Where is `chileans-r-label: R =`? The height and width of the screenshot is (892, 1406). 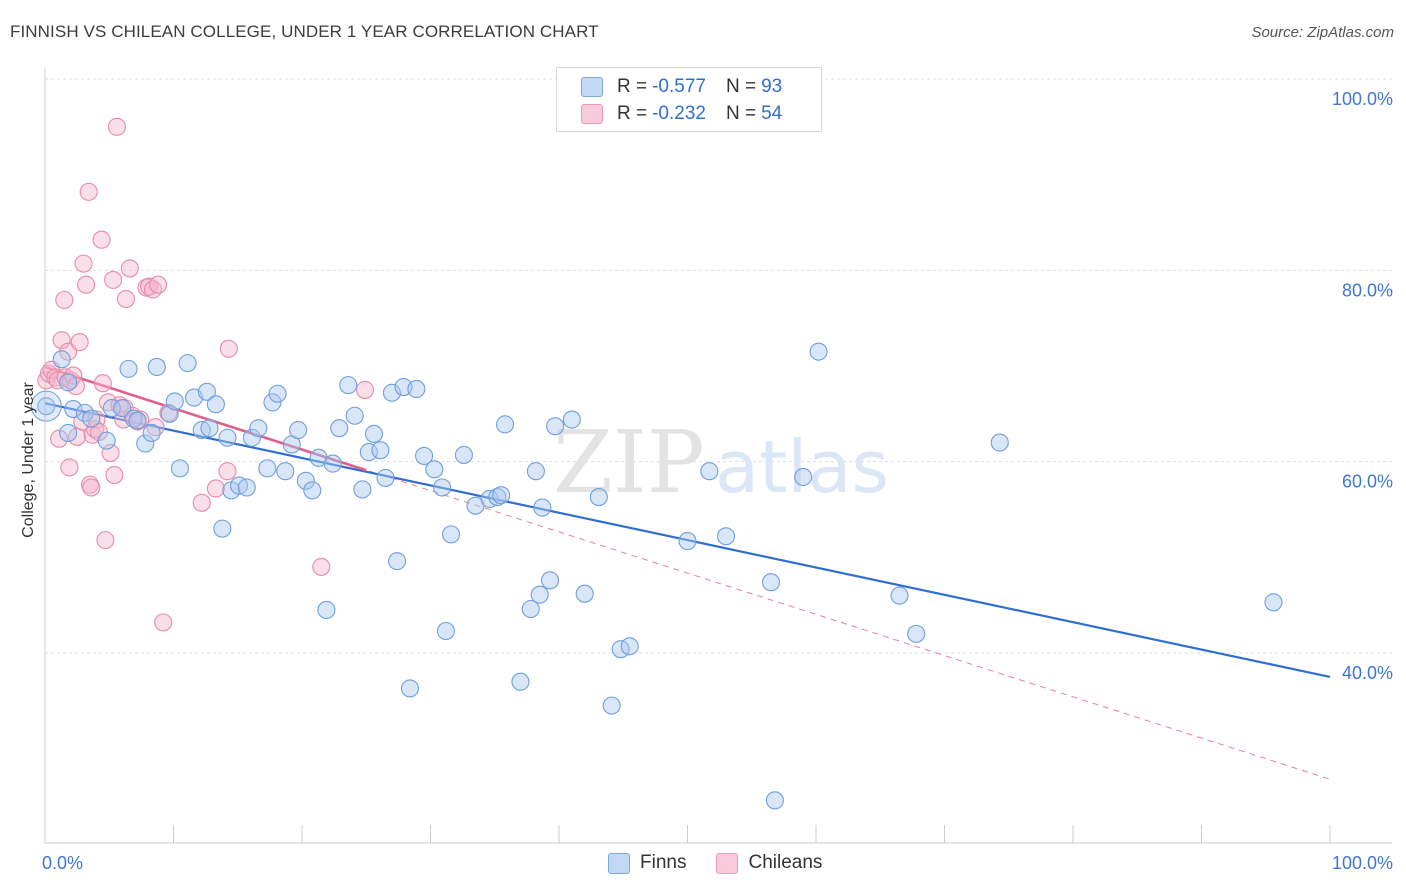 chileans-r-label: R = is located at coordinates (632, 113).